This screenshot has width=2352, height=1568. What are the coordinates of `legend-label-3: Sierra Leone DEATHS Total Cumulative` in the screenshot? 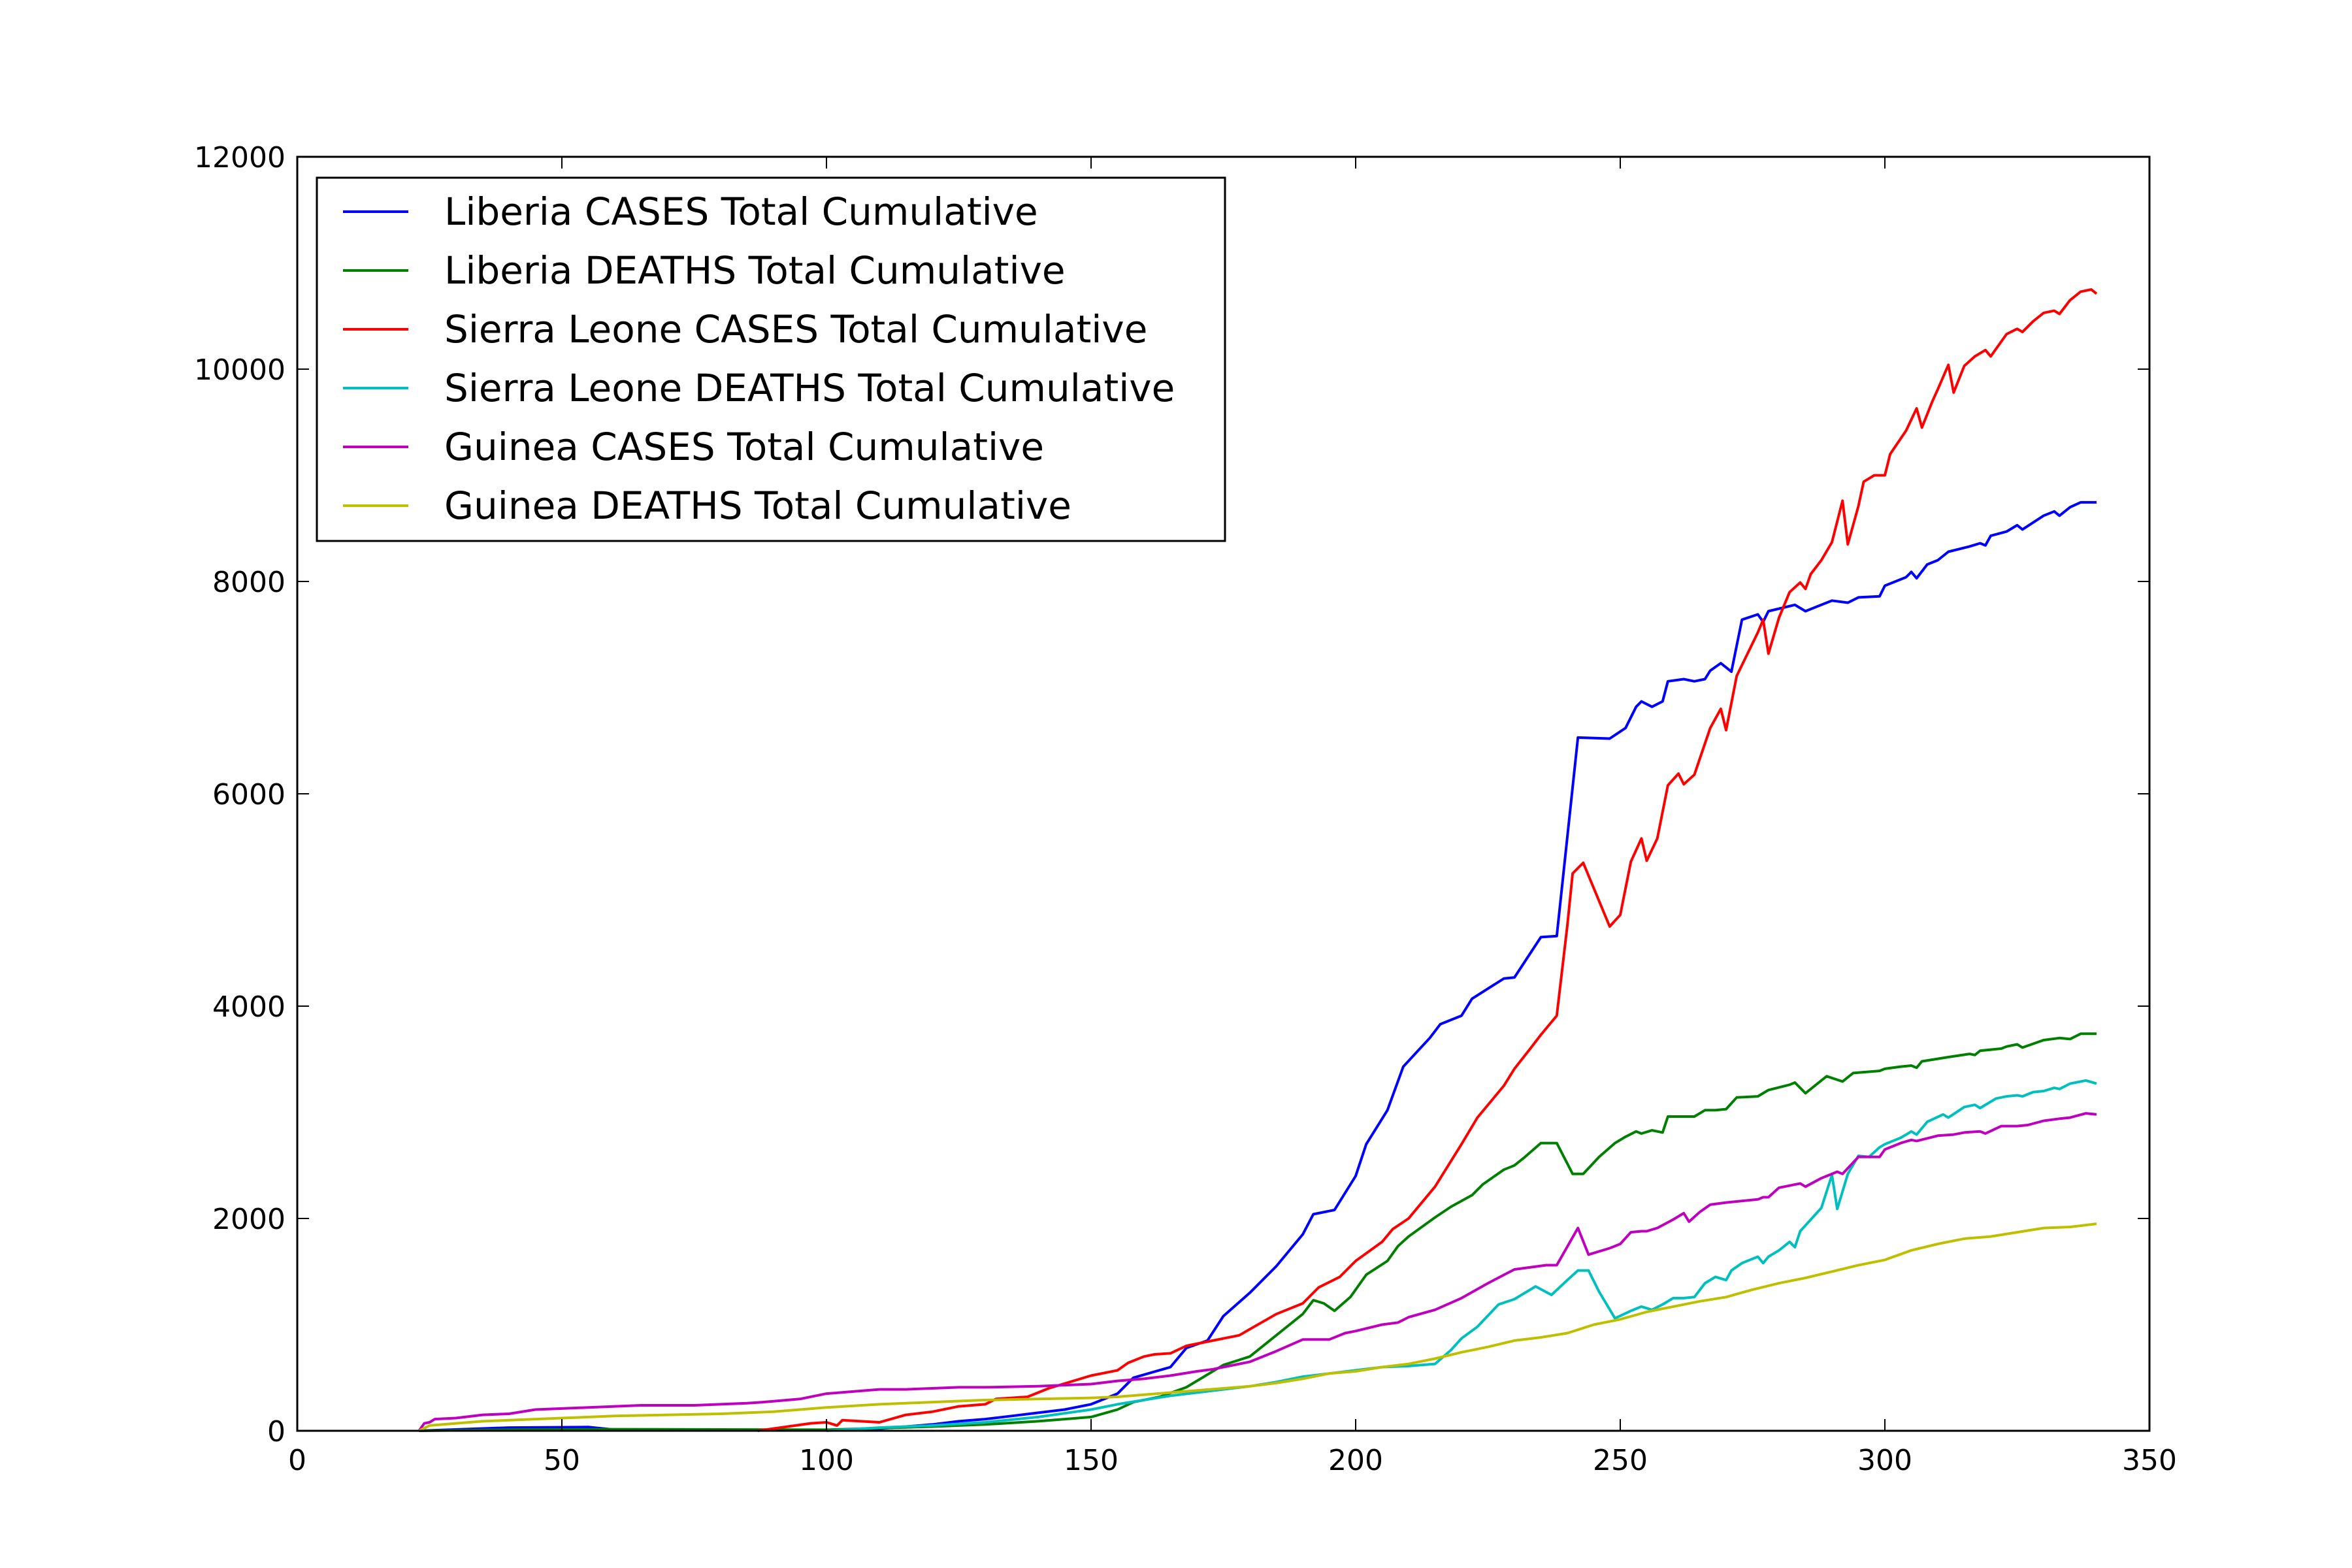 It's located at (809, 388).